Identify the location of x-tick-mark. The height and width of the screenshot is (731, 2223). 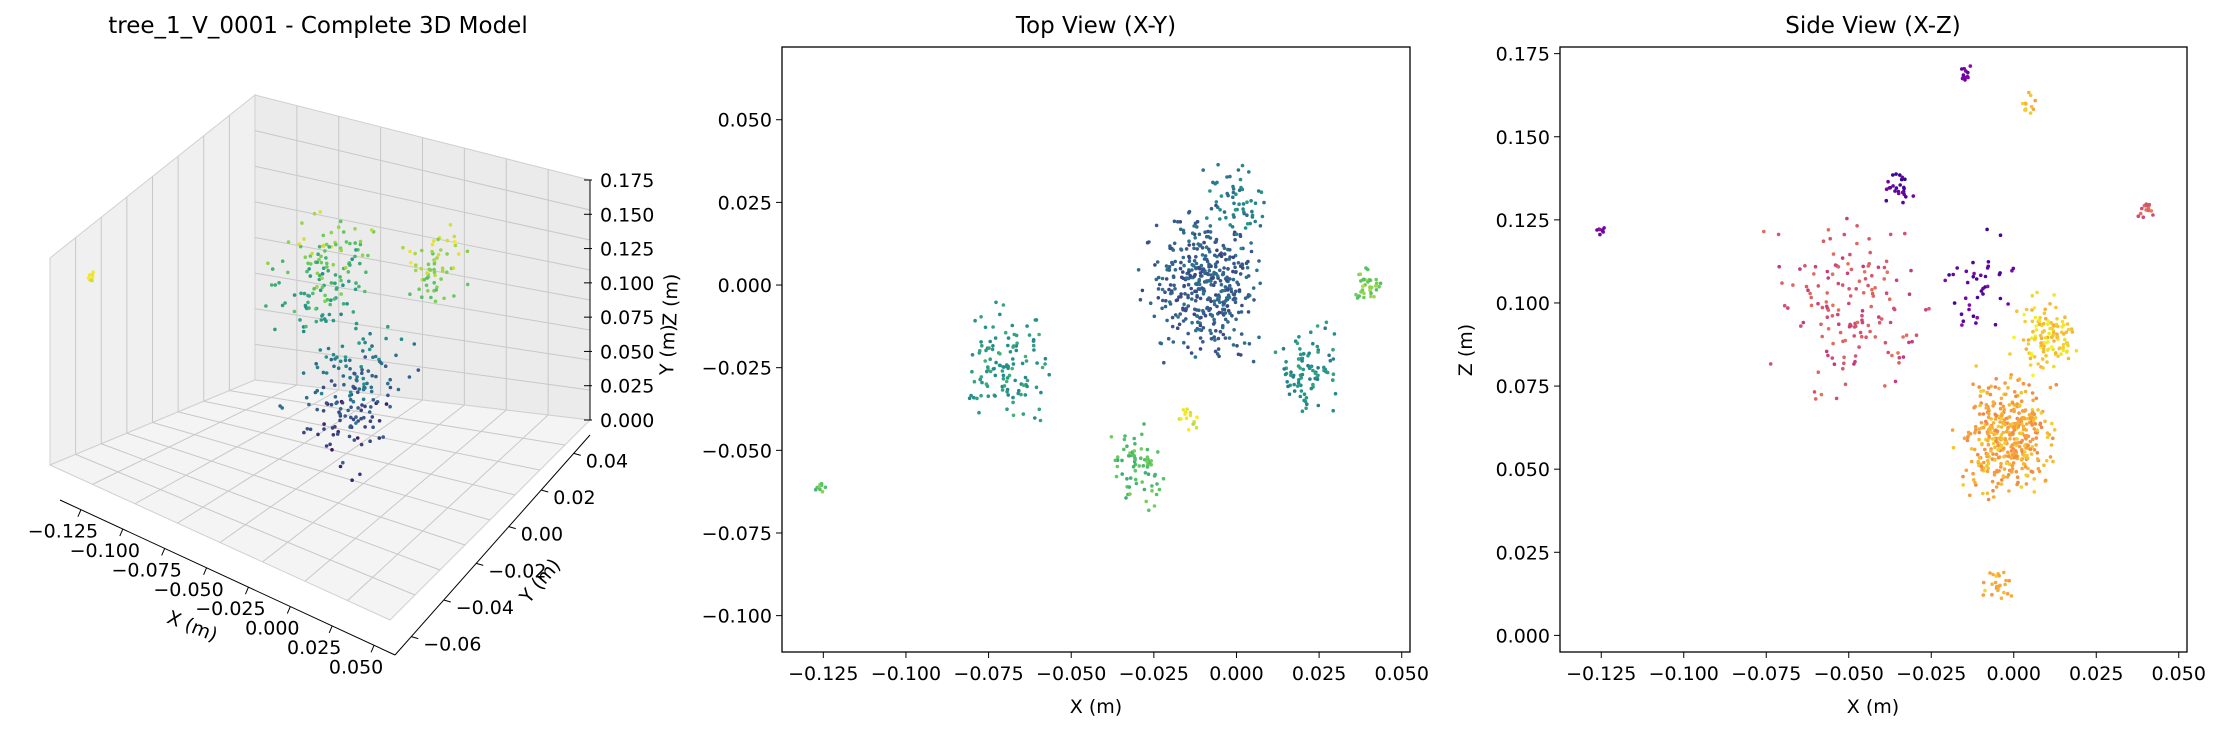
(163, 552).